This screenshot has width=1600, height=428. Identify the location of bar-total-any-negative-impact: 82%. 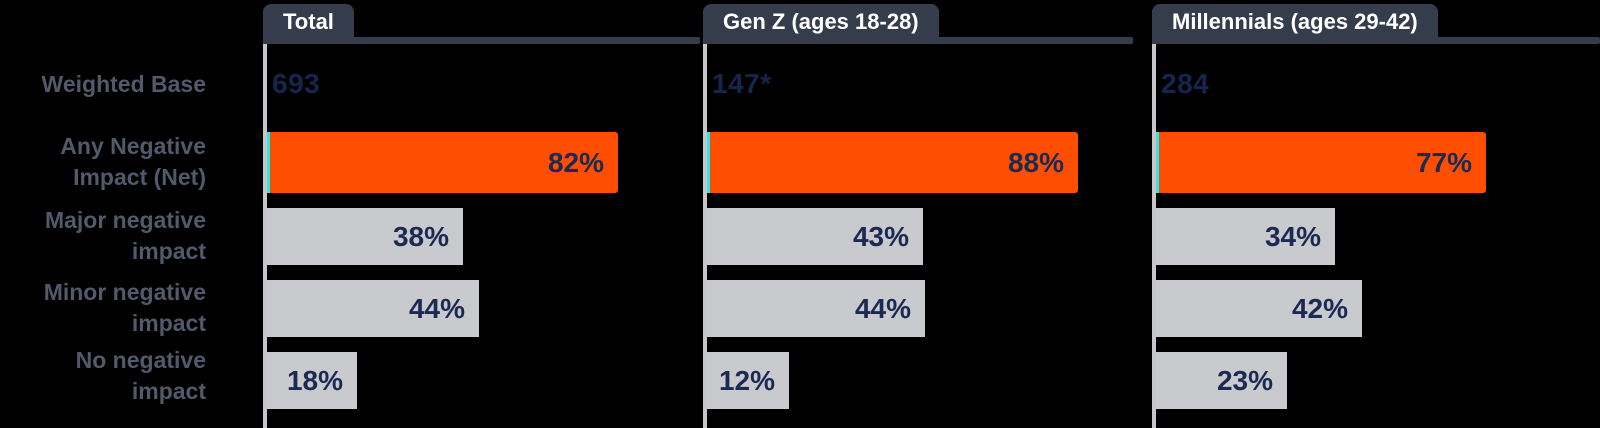
(442, 162).